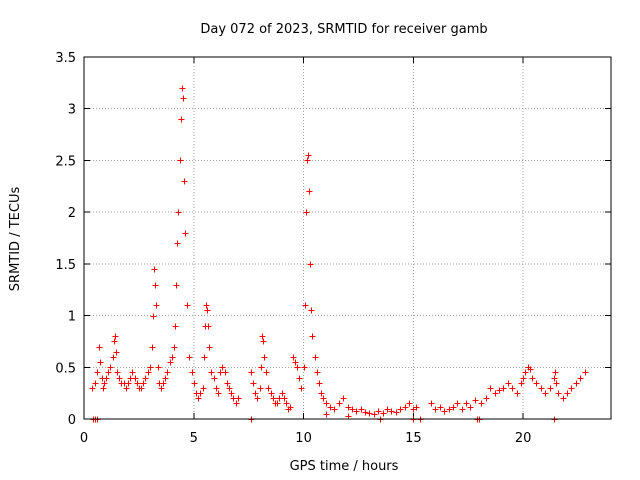 The width and height of the screenshot is (640, 480). Describe the element at coordinates (65, 368) in the screenshot. I see `y-tick-label: 0.5` at that location.